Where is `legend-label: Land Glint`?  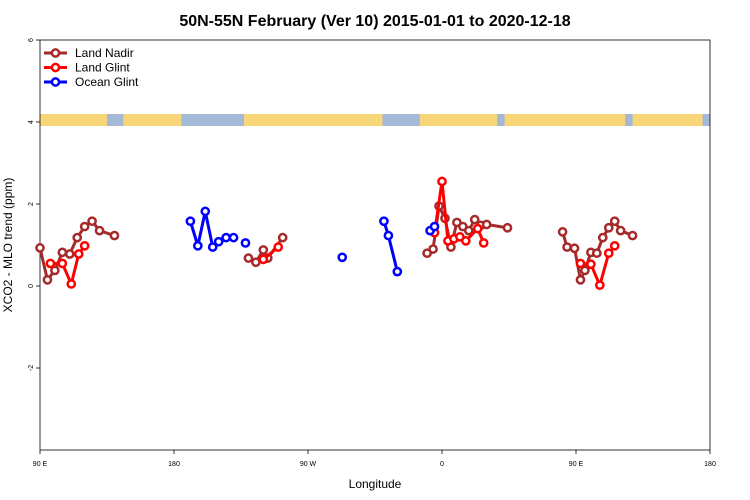
legend-label: Land Glint is located at coordinates (102, 68).